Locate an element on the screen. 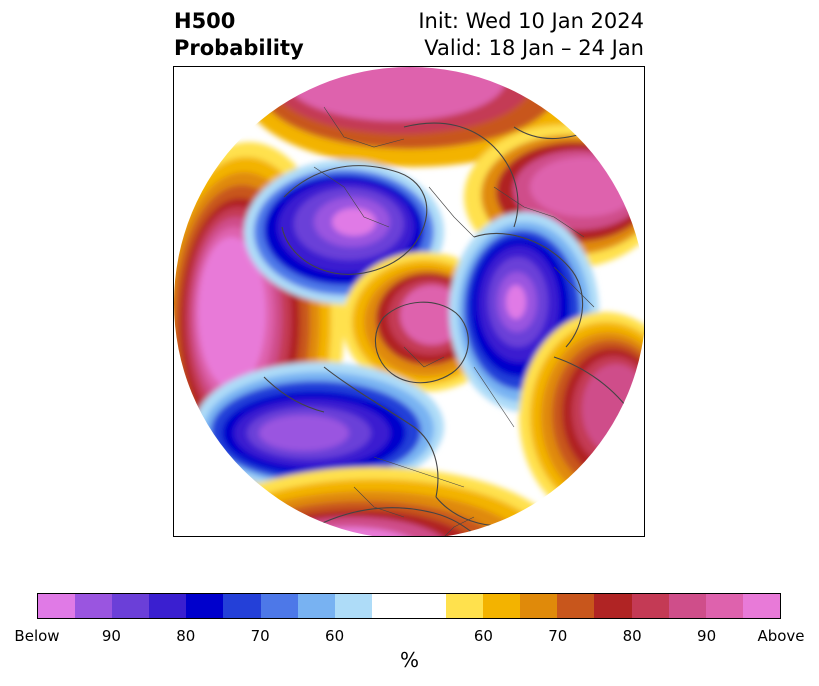  valid-range: Valid: 18 Jan – 24 Jan is located at coordinates (534, 48).